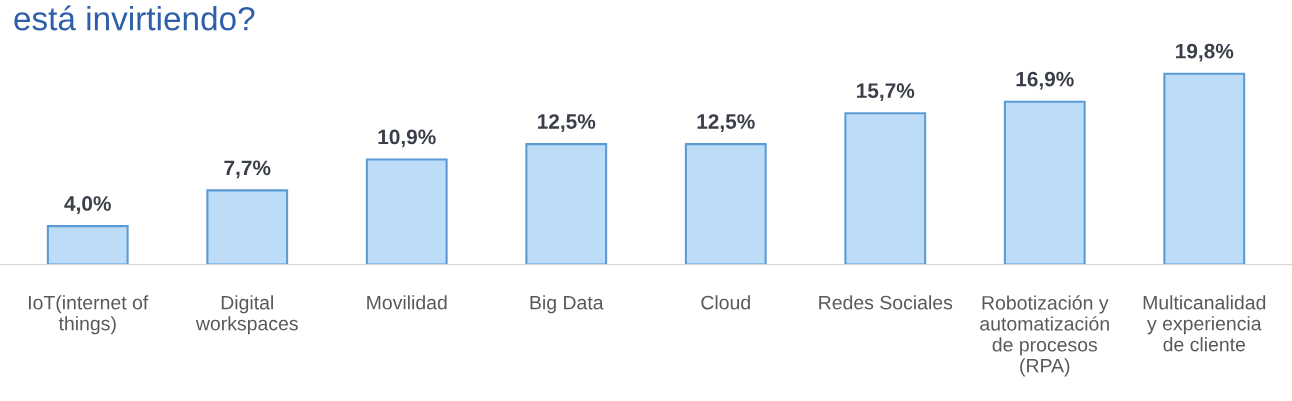  I want to click on x-tick-label: Digital workspaces, so click(246, 315).